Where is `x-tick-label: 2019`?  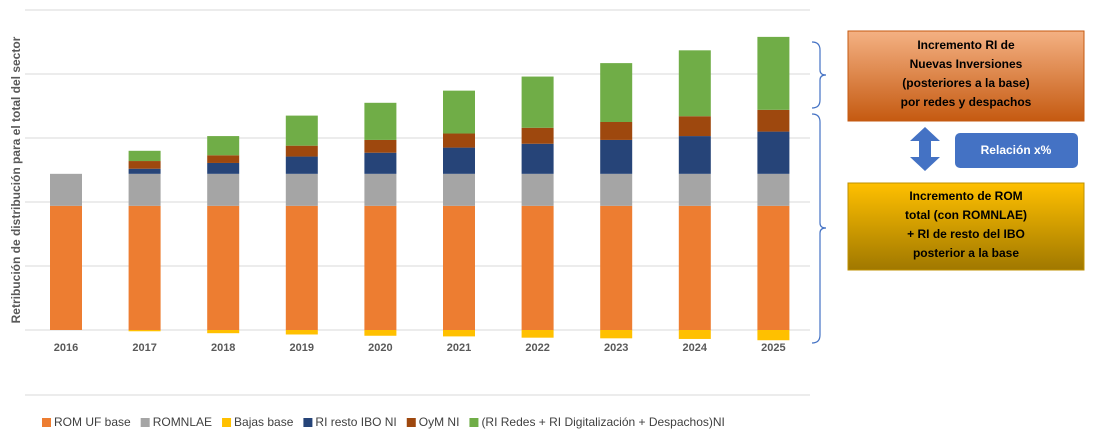 x-tick-label: 2019 is located at coordinates (302, 348).